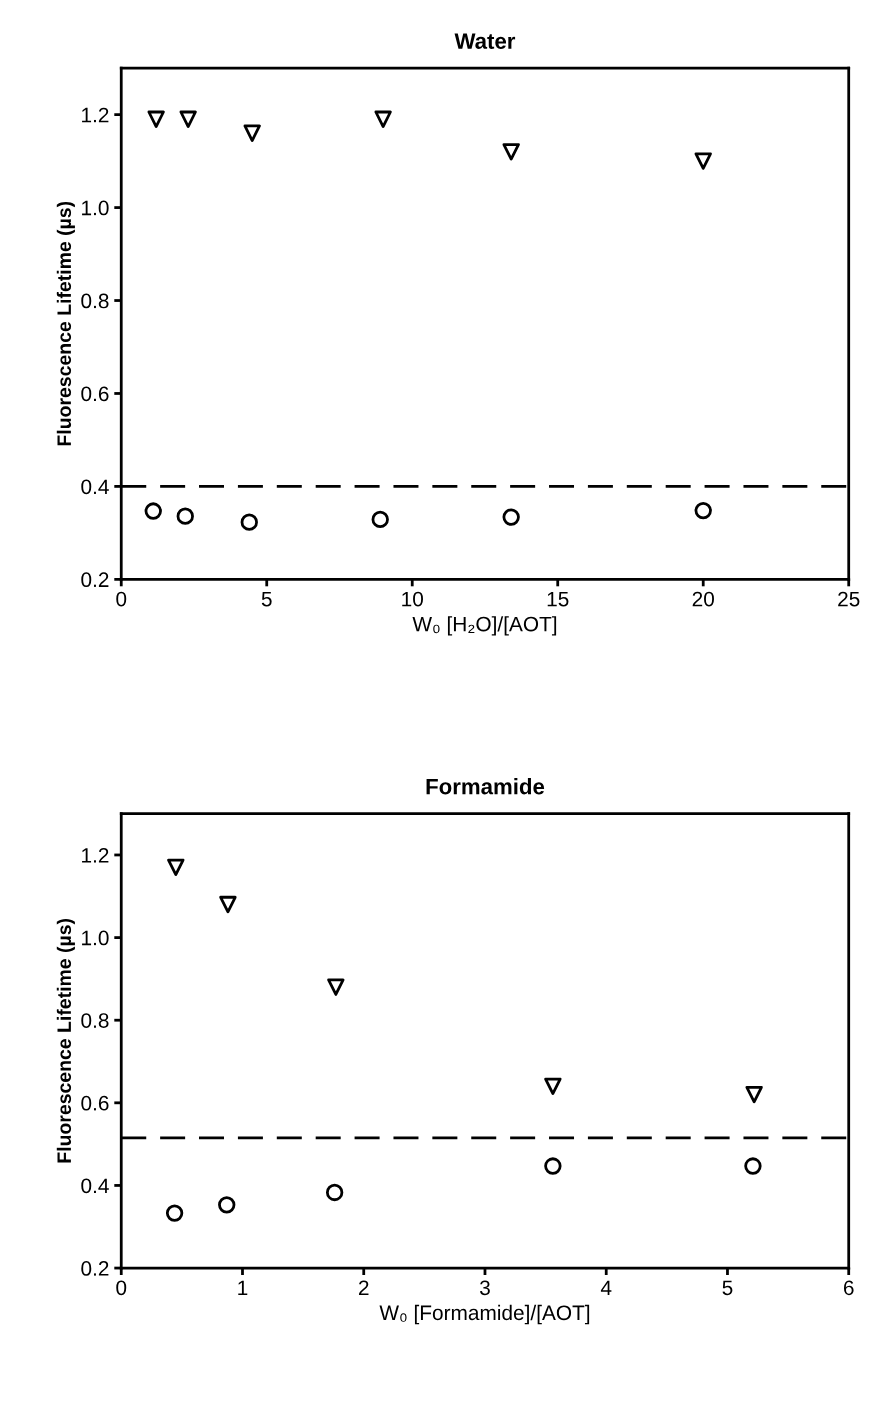 This screenshot has width=885, height=1420. I want to click on chart-title: Water, so click(485, 41).